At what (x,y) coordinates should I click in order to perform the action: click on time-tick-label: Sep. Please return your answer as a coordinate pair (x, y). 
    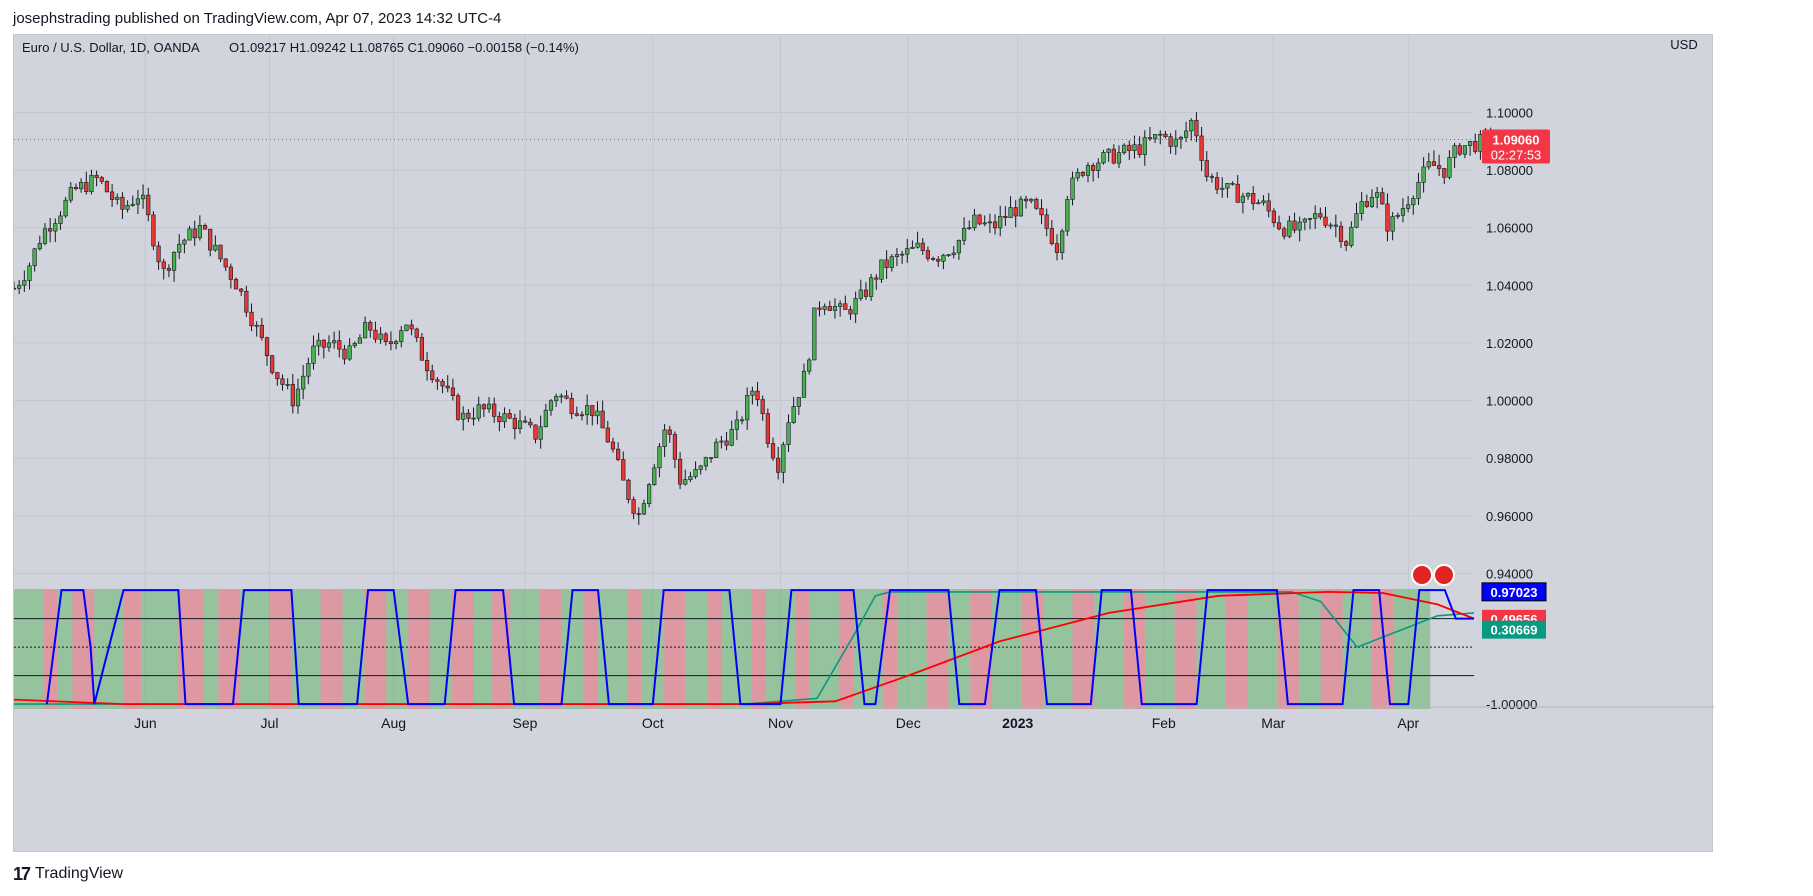
    Looking at the image, I should click on (525, 723).